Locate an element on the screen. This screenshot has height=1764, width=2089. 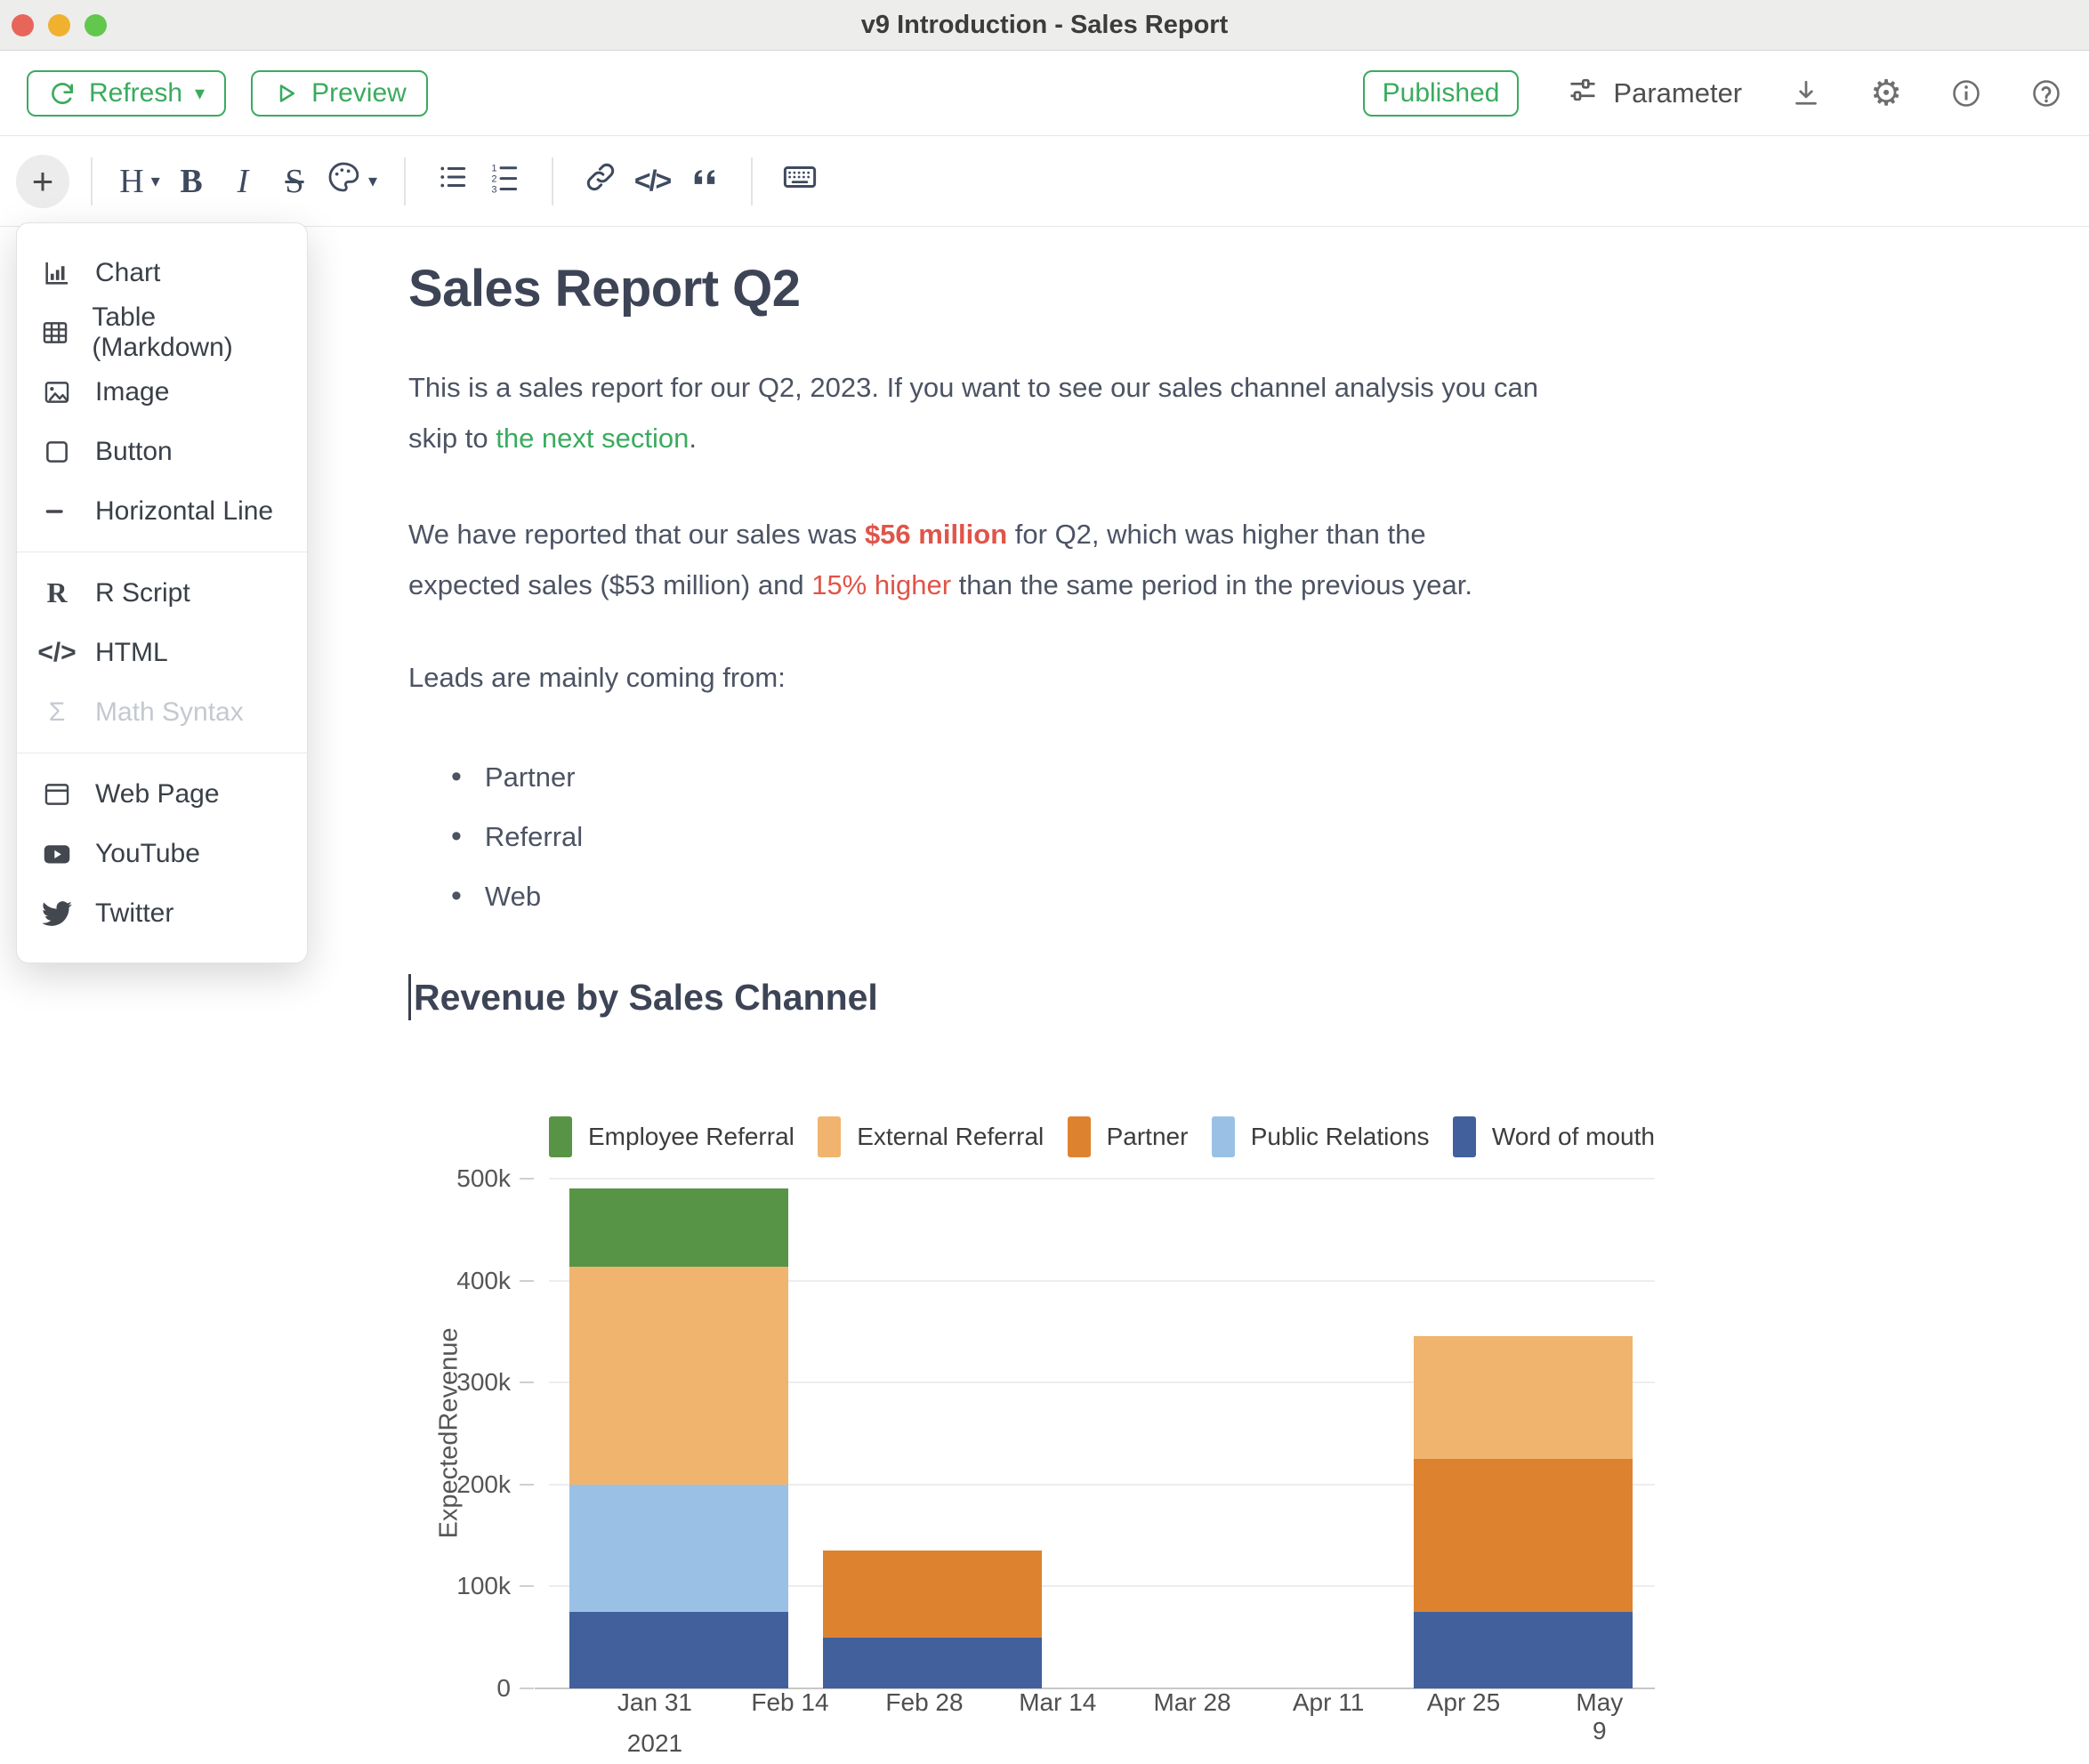
menu-item-table: Table (Markdown) is located at coordinates (162, 332).